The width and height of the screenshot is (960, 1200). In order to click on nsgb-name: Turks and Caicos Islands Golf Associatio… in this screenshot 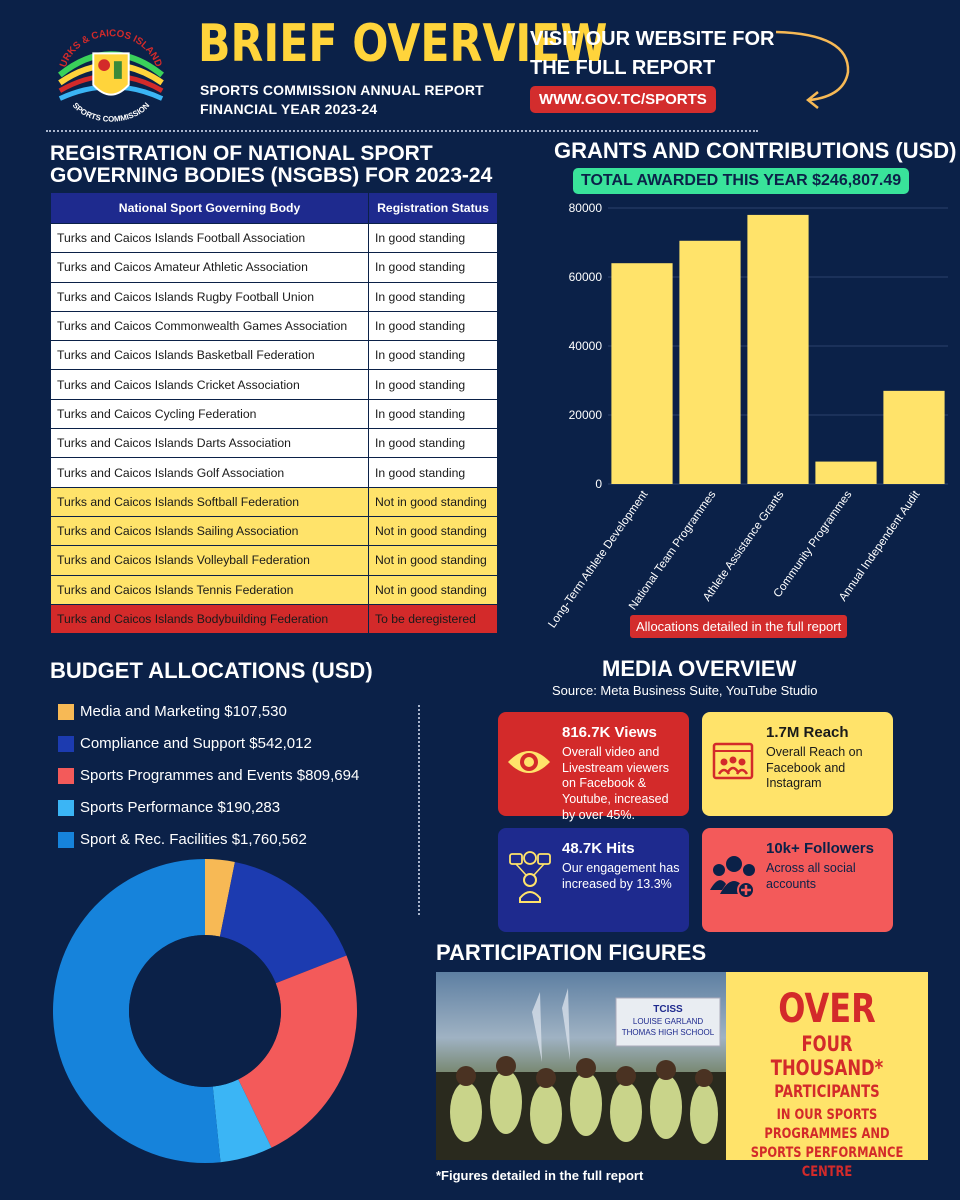, I will do `click(209, 472)`.